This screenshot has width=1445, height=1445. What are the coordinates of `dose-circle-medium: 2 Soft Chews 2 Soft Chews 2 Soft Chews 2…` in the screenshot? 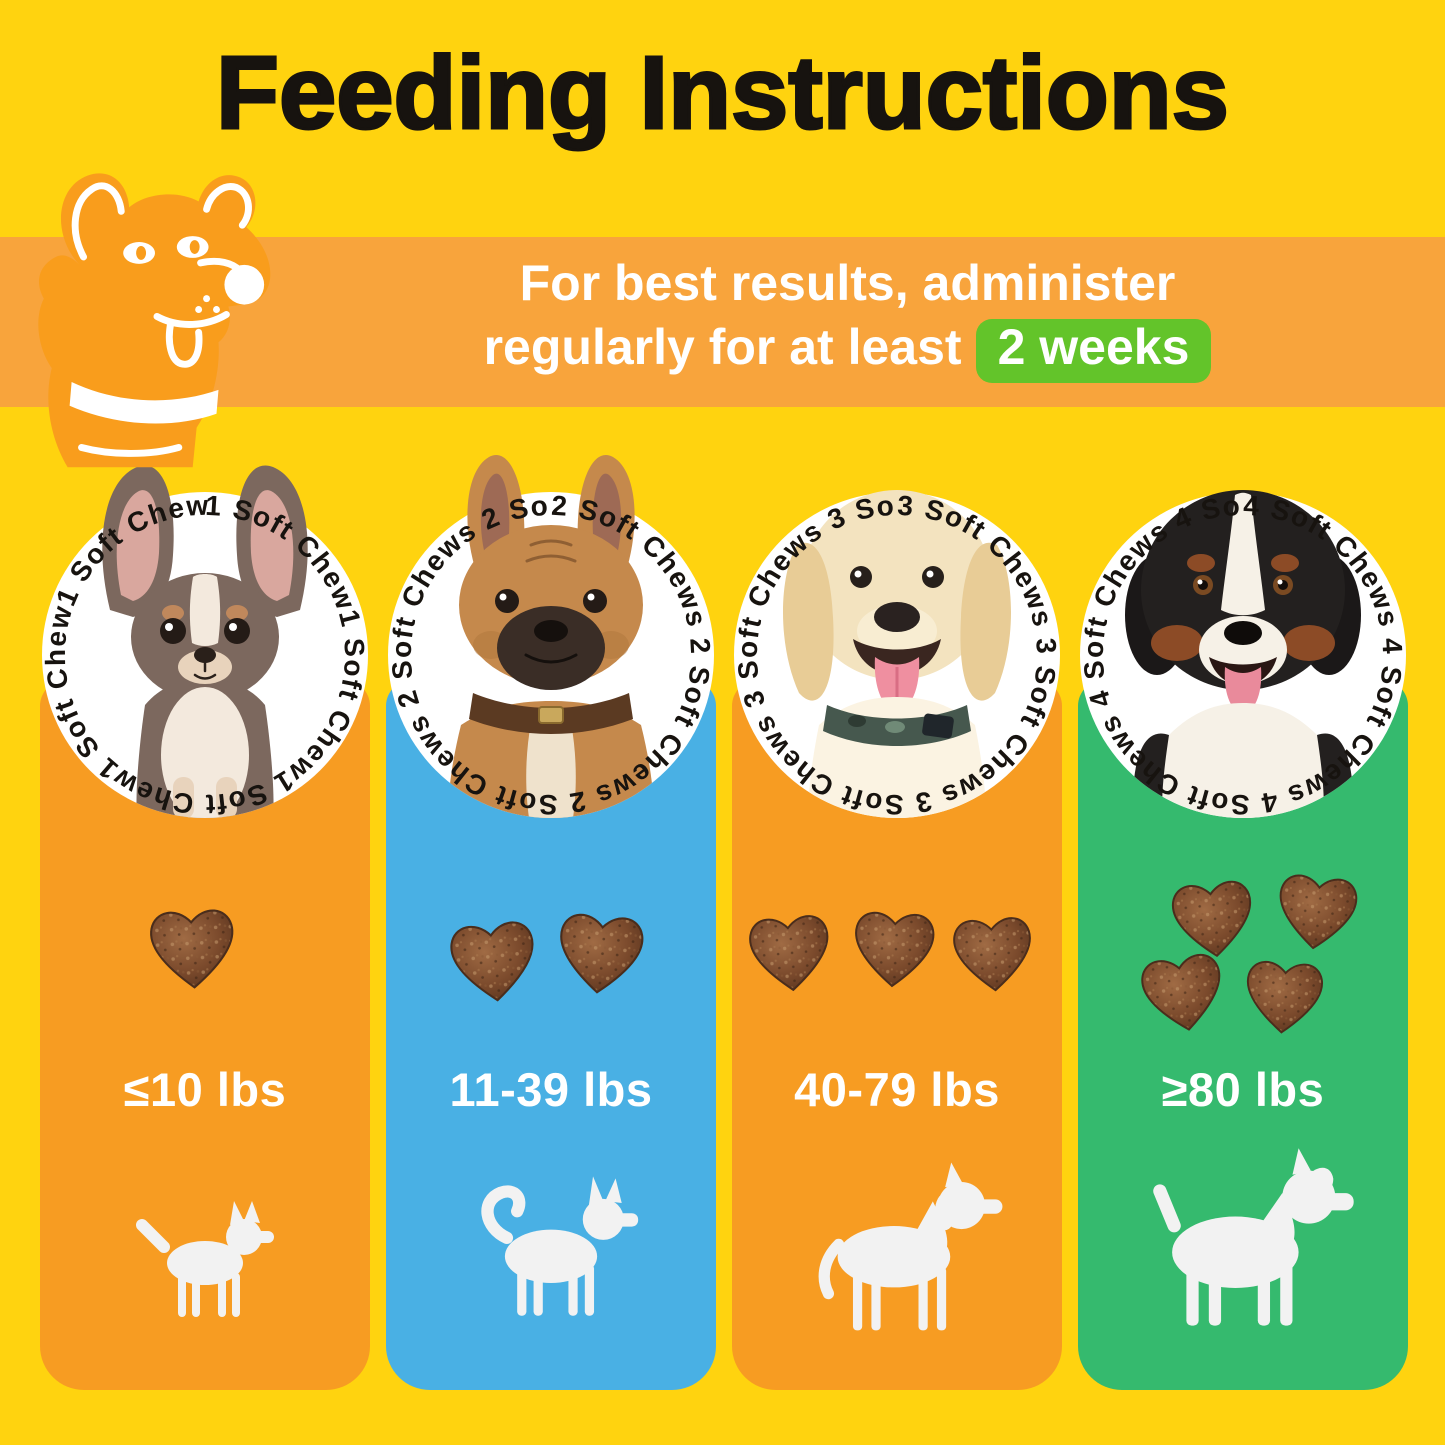 It's located at (548, 612).